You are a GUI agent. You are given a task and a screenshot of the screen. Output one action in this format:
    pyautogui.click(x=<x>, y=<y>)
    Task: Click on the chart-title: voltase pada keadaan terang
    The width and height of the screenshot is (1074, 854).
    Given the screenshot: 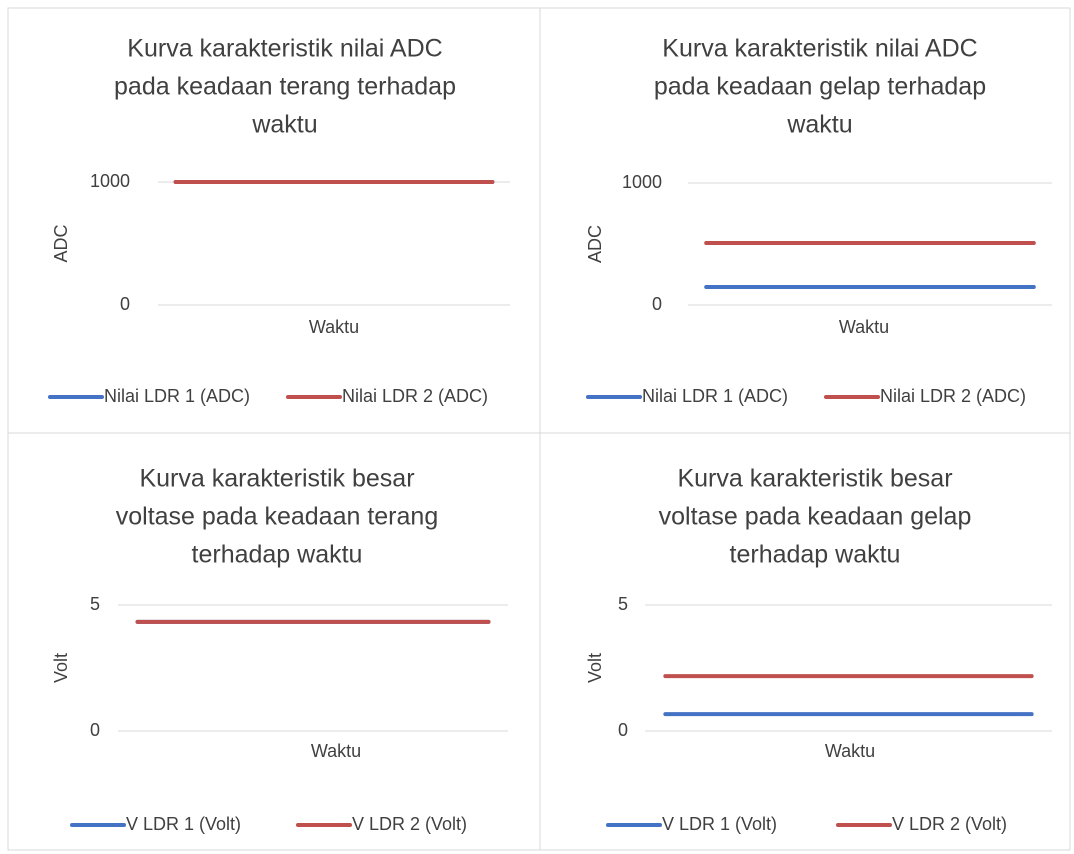 What is the action you would take?
    pyautogui.click(x=277, y=517)
    